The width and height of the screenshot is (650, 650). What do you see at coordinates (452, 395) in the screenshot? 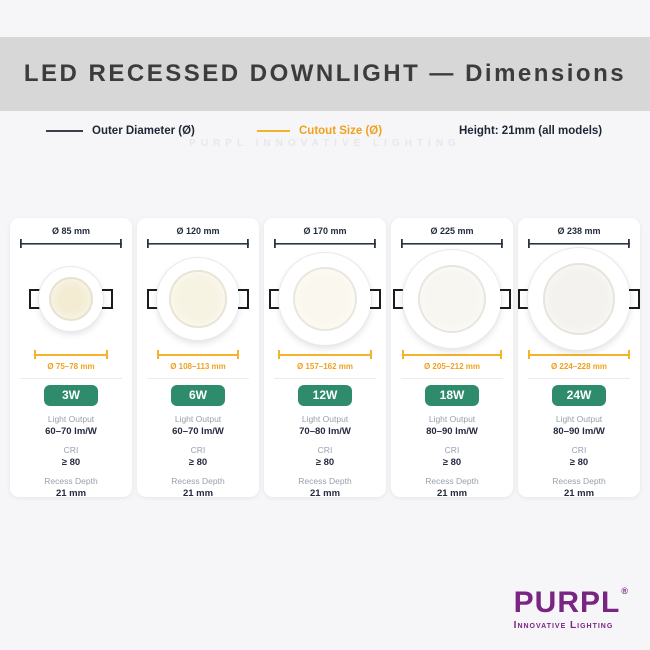
I see `wattage-badge: 18W` at bounding box center [452, 395].